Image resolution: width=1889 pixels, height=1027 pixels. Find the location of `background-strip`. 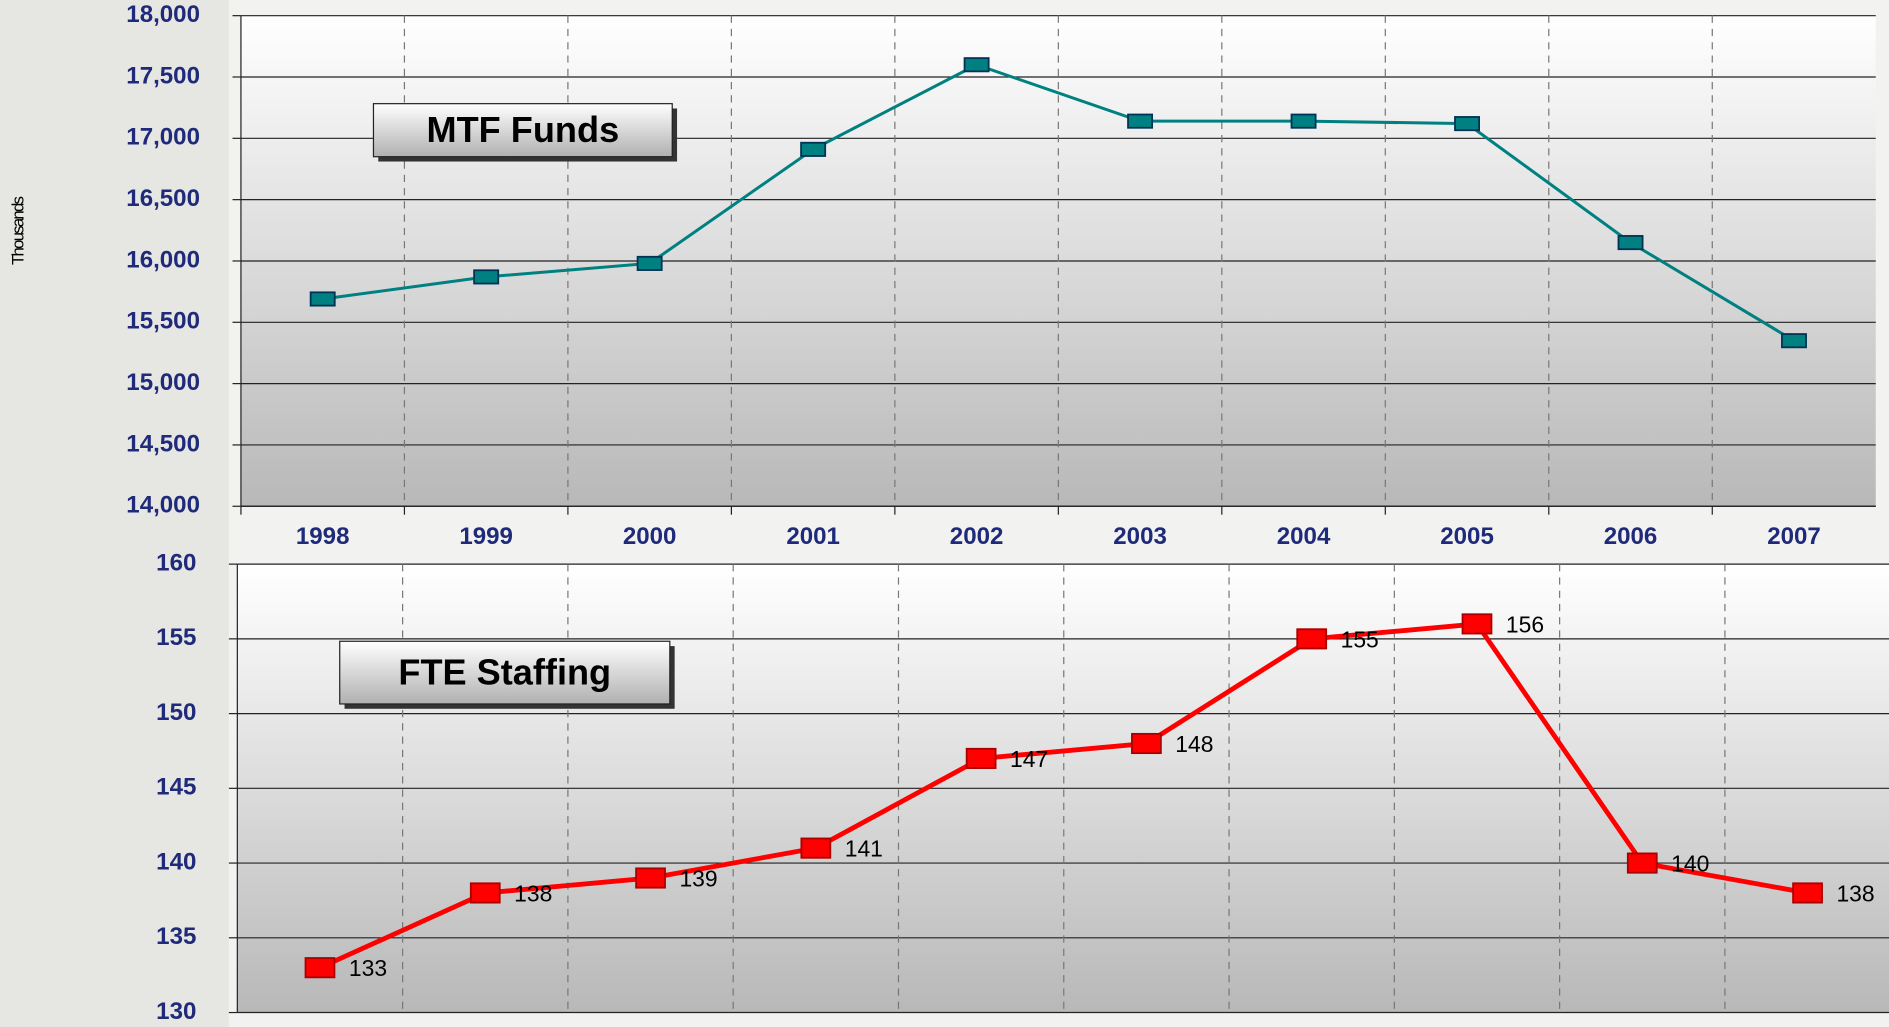

background-strip is located at coordinates (114, 513).